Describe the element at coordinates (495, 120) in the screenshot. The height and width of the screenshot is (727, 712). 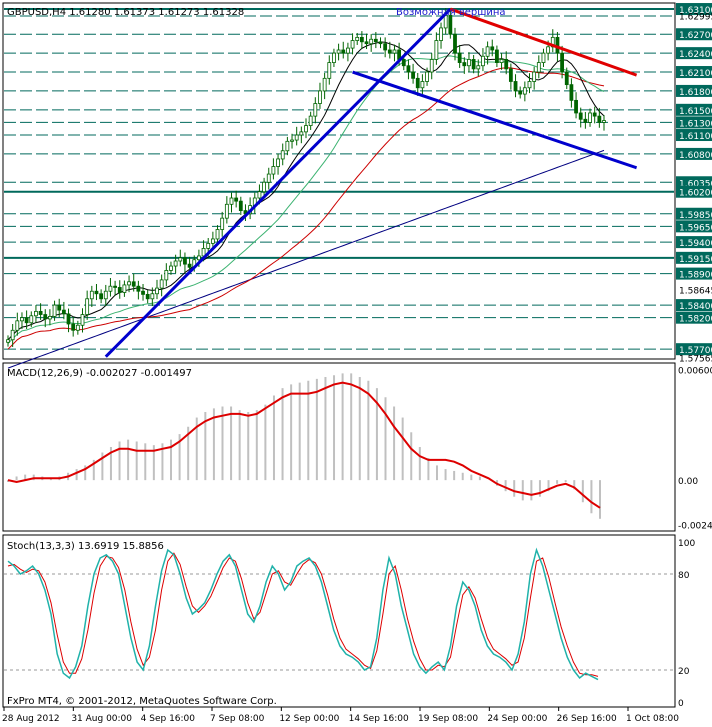
I see `lower-channel-line` at that location.